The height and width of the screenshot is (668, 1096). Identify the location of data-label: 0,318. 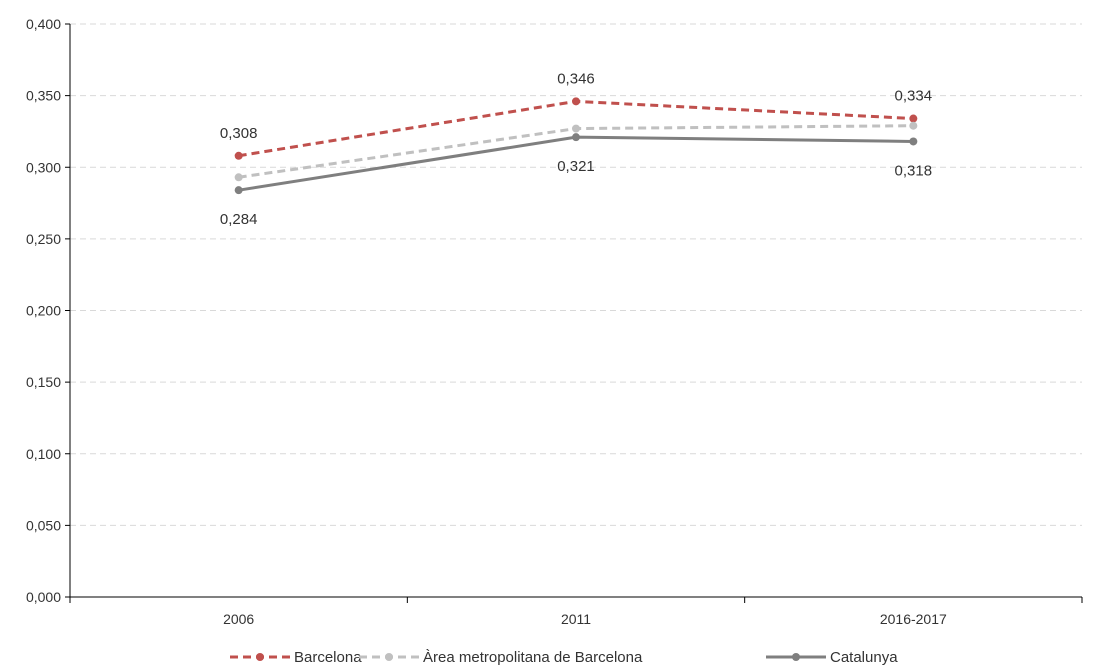
(914, 170).